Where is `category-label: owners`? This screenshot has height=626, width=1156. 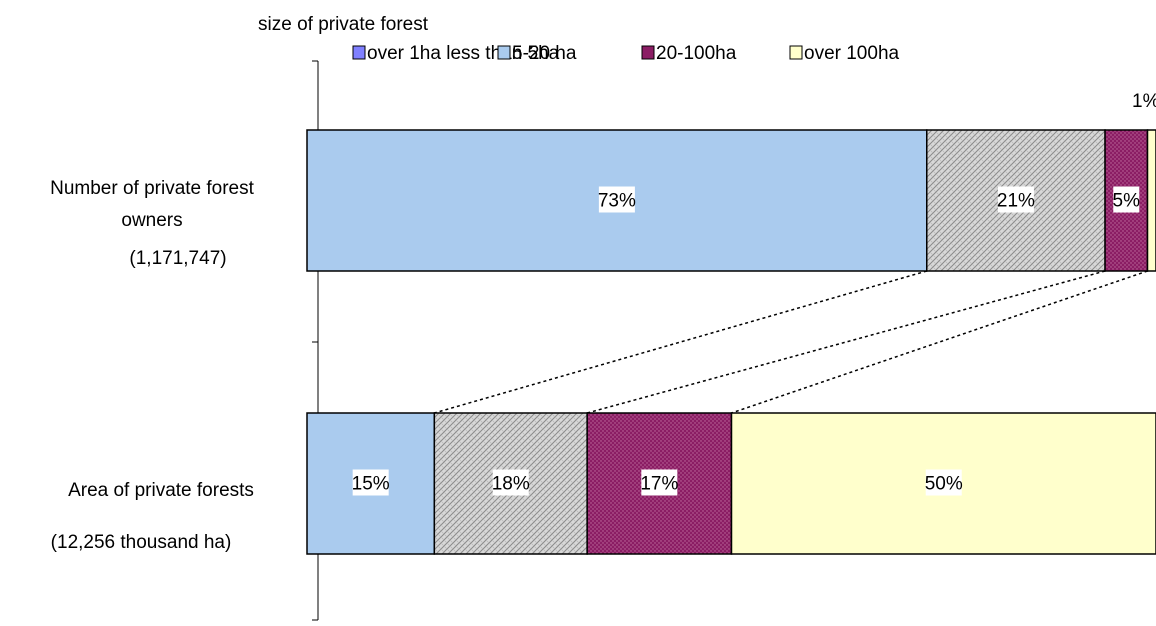 category-label: owners is located at coordinates (151, 220).